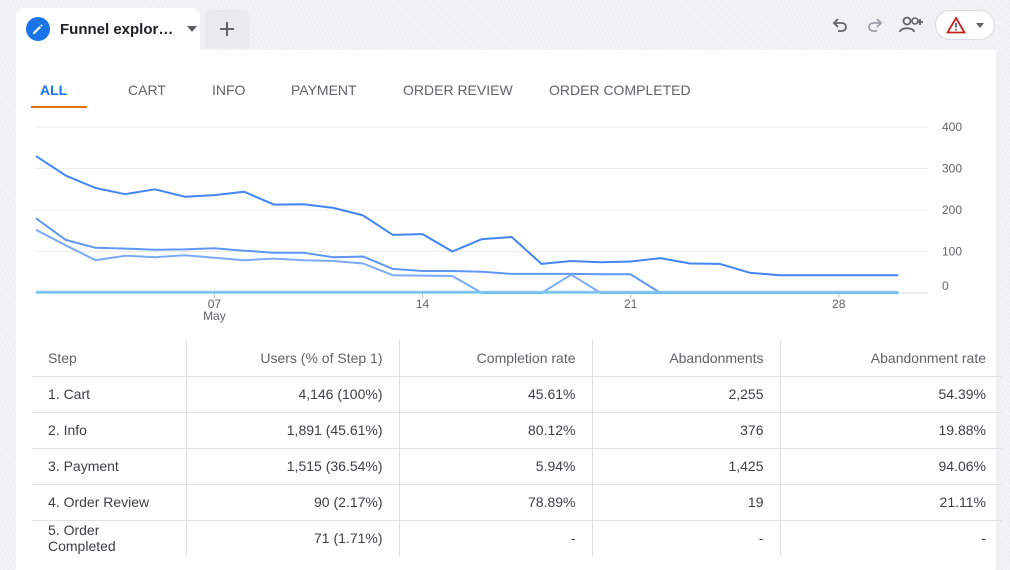 This screenshot has width=1010, height=570. Describe the element at coordinates (147, 90) in the screenshot. I see `tab-cart: CART` at that location.